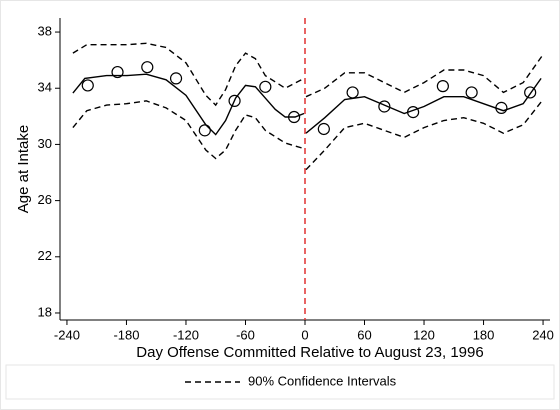  What do you see at coordinates (45, 199) in the screenshot?
I see `y-tick-label: 26` at bounding box center [45, 199].